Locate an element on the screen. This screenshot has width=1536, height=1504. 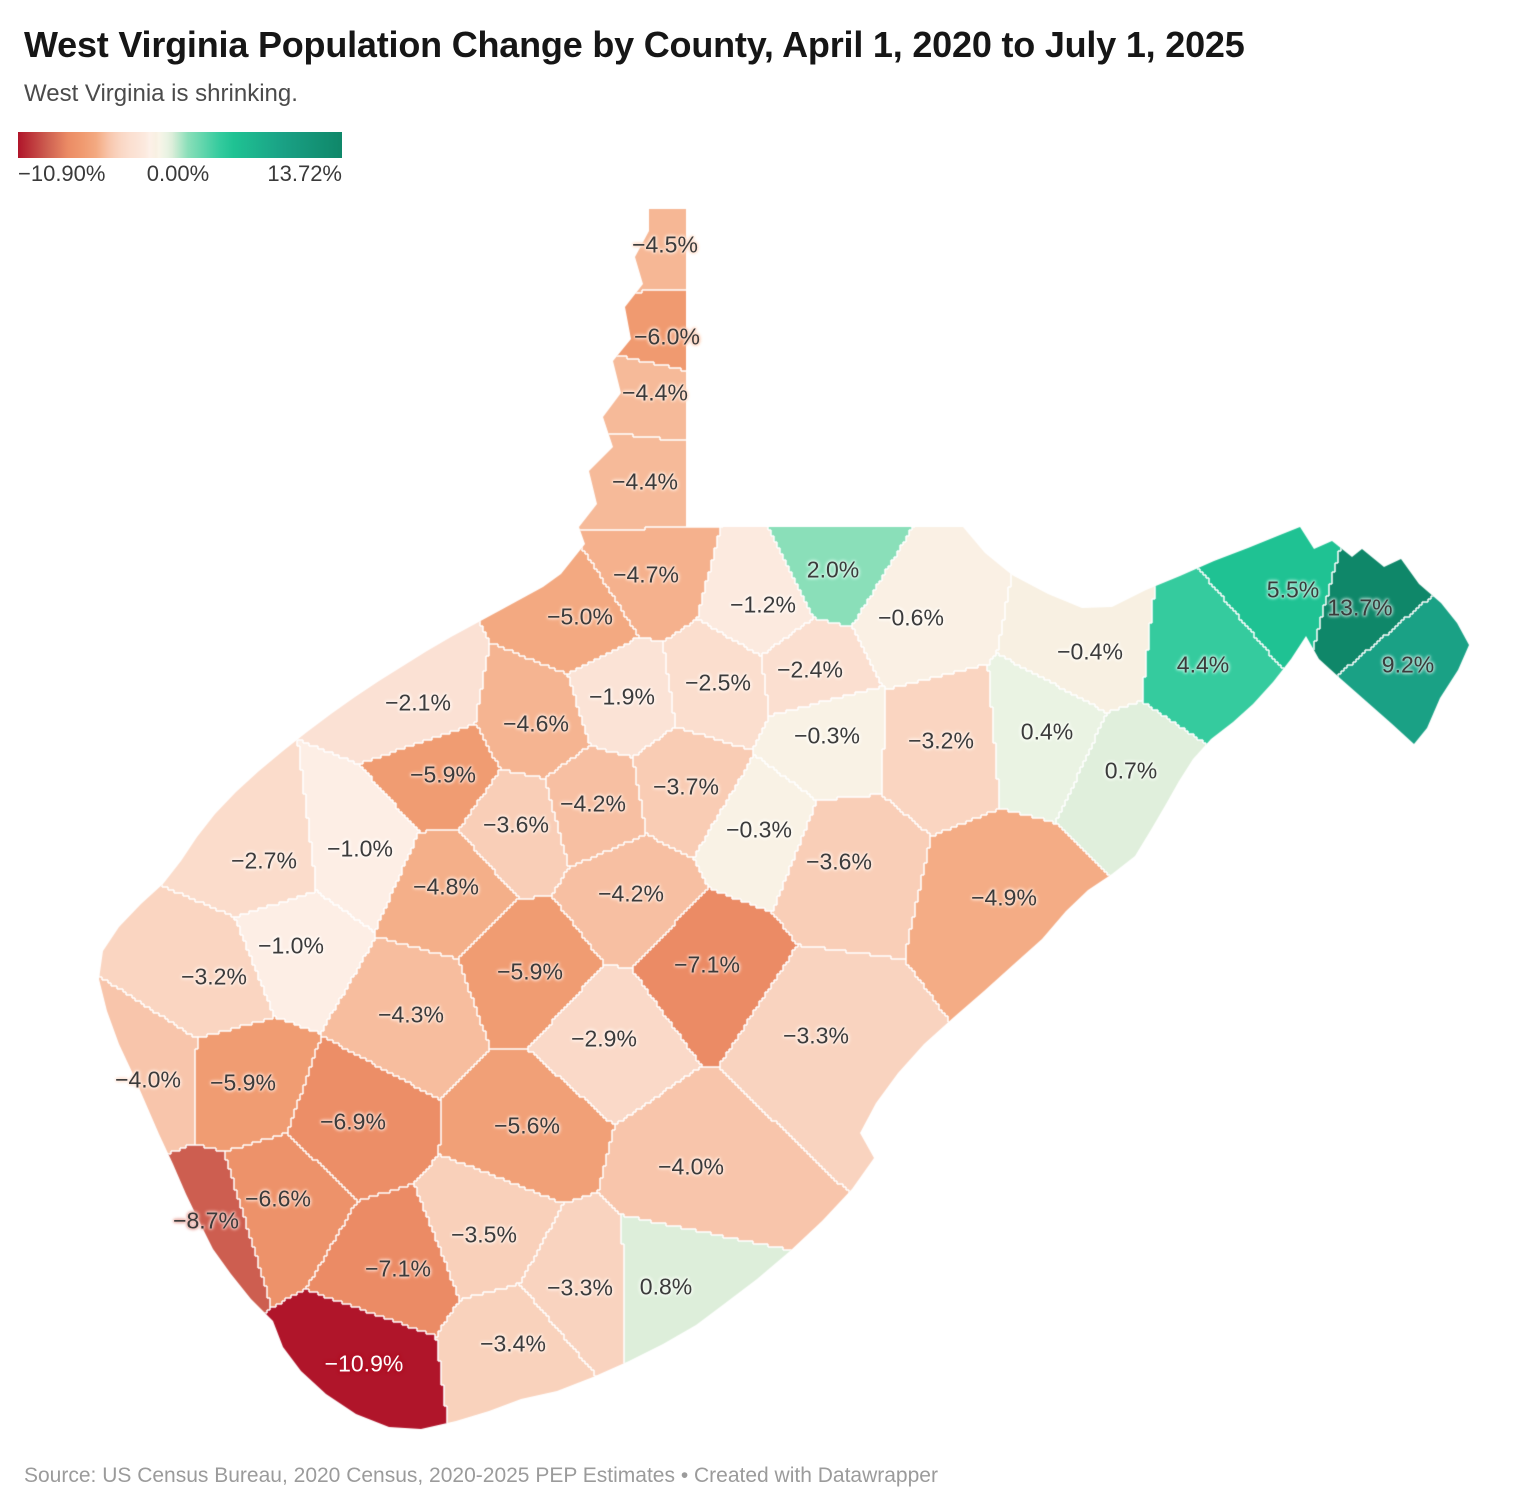
color-legend: −10.90% 0.00% 13.72% is located at coordinates (180, 159).